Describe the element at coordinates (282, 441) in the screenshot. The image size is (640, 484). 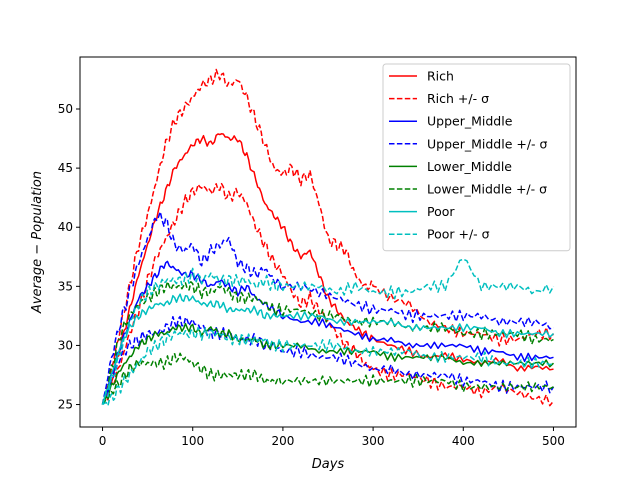
I see `x-tick-label: 200` at that location.